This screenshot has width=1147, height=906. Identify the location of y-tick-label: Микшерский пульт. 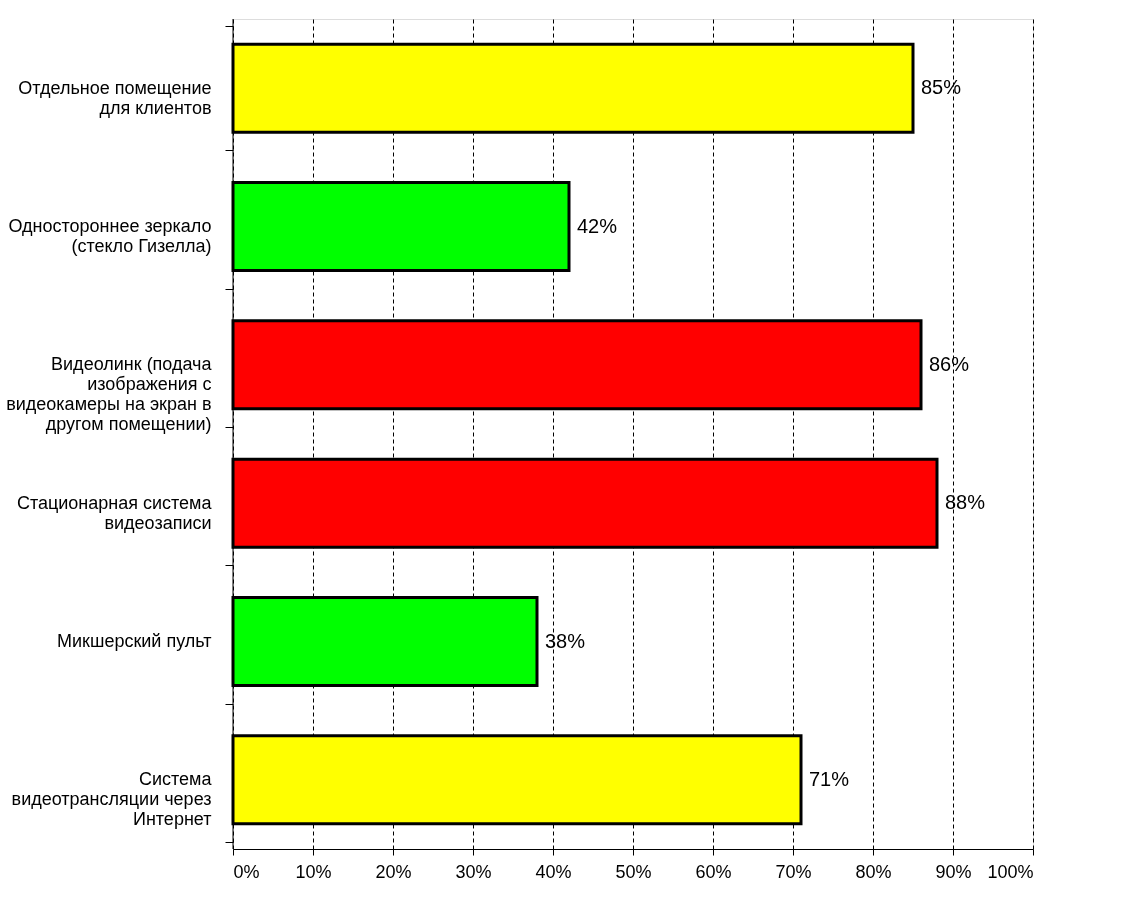
(134, 641).